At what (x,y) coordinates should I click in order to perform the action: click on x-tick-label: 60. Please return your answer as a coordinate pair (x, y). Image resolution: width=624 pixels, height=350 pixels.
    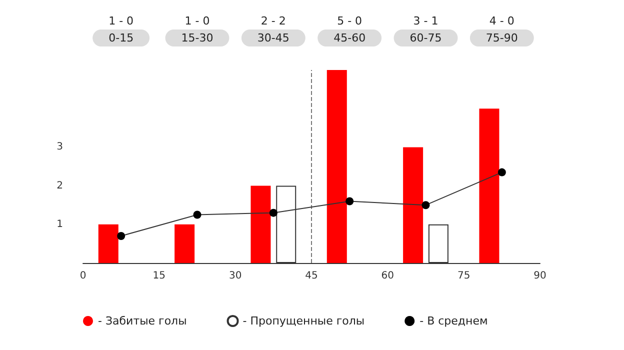
    Looking at the image, I should click on (387, 276).